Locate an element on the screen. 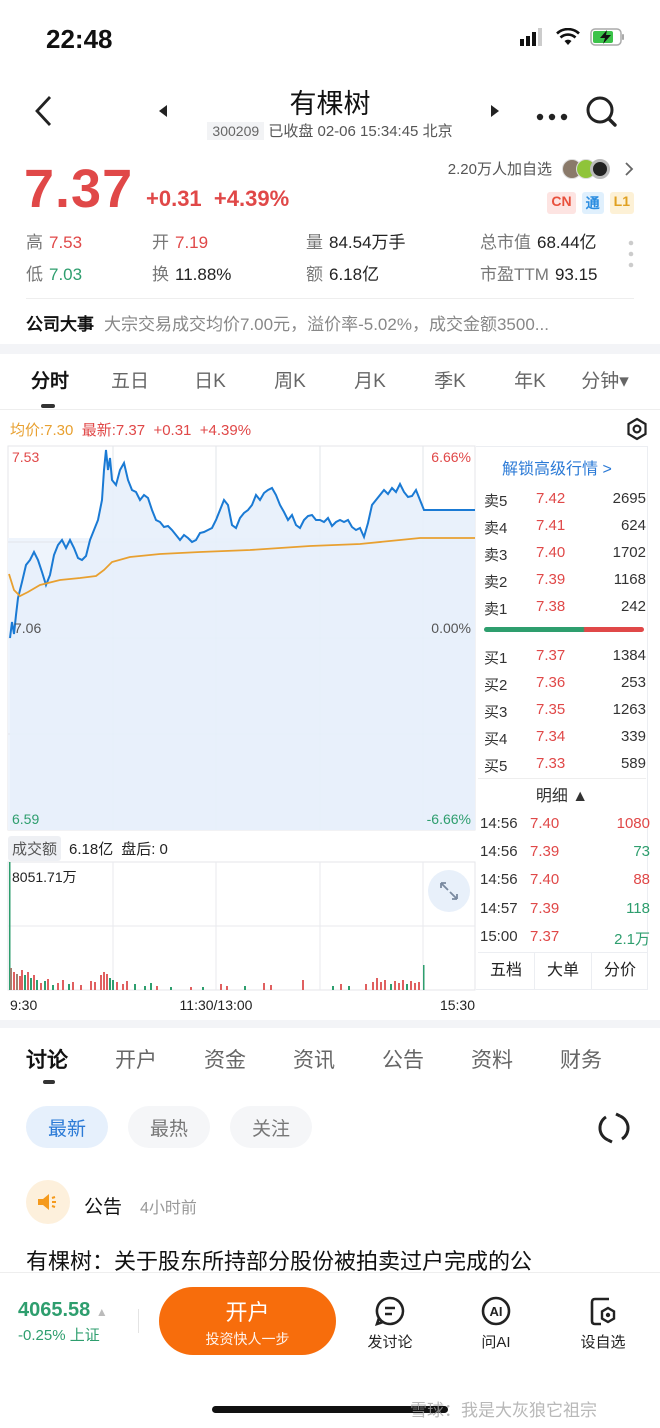  stat-amount: 额 6.18亿 is located at coordinates (343, 274).